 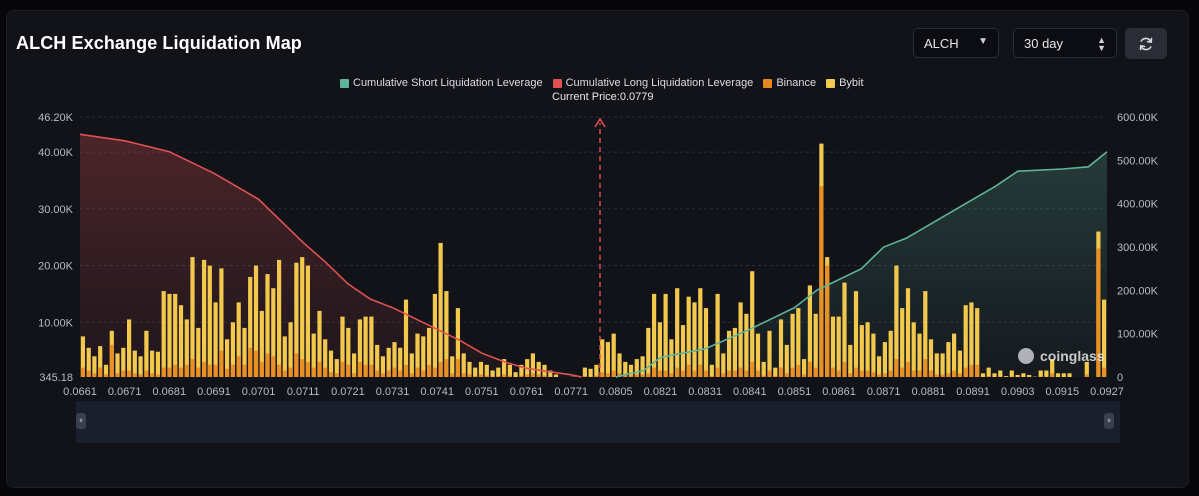 What do you see at coordinates (348, 392) in the screenshot?
I see `x-tick-label: 0.0721` at bounding box center [348, 392].